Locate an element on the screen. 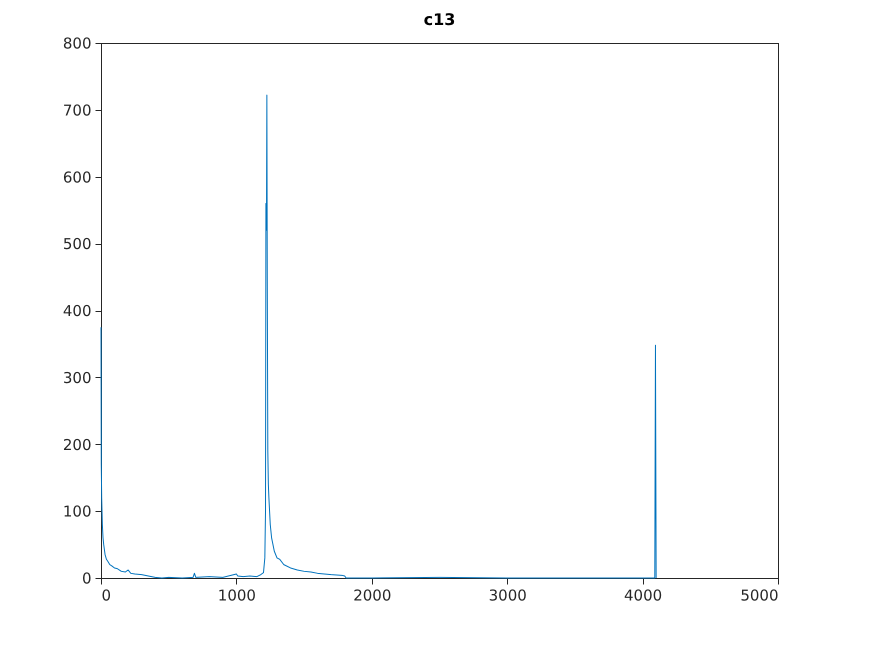 The width and height of the screenshot is (875, 656). y-tick-label: 500 is located at coordinates (77, 244).